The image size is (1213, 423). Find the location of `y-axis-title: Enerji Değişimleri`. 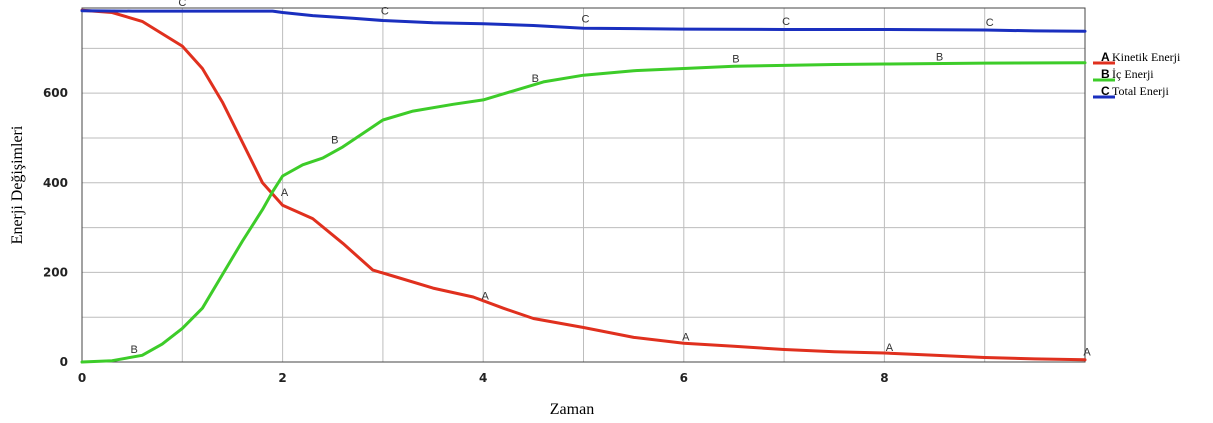

y-axis-title: Enerji Değişimleri is located at coordinates (17, 184).